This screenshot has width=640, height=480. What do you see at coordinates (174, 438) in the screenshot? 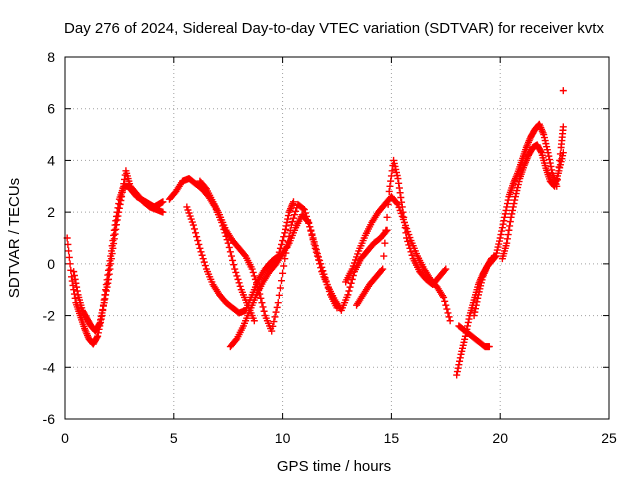
I see `x-tick-label: 5` at bounding box center [174, 438].